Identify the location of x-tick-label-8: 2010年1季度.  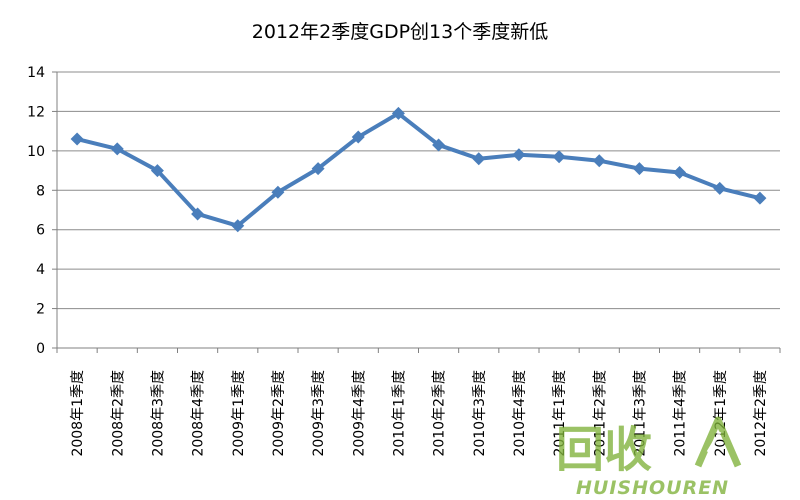
(399, 413).